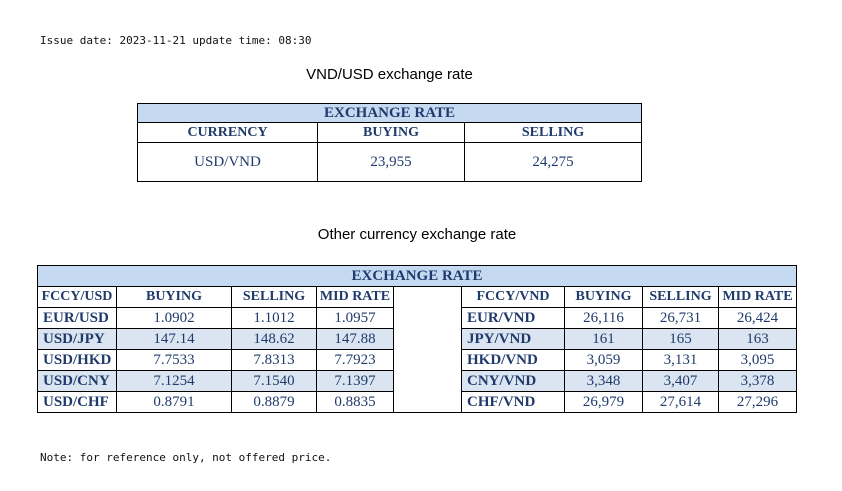  What do you see at coordinates (355, 339) in the screenshot?
I see `mid-value: 147.88` at bounding box center [355, 339].